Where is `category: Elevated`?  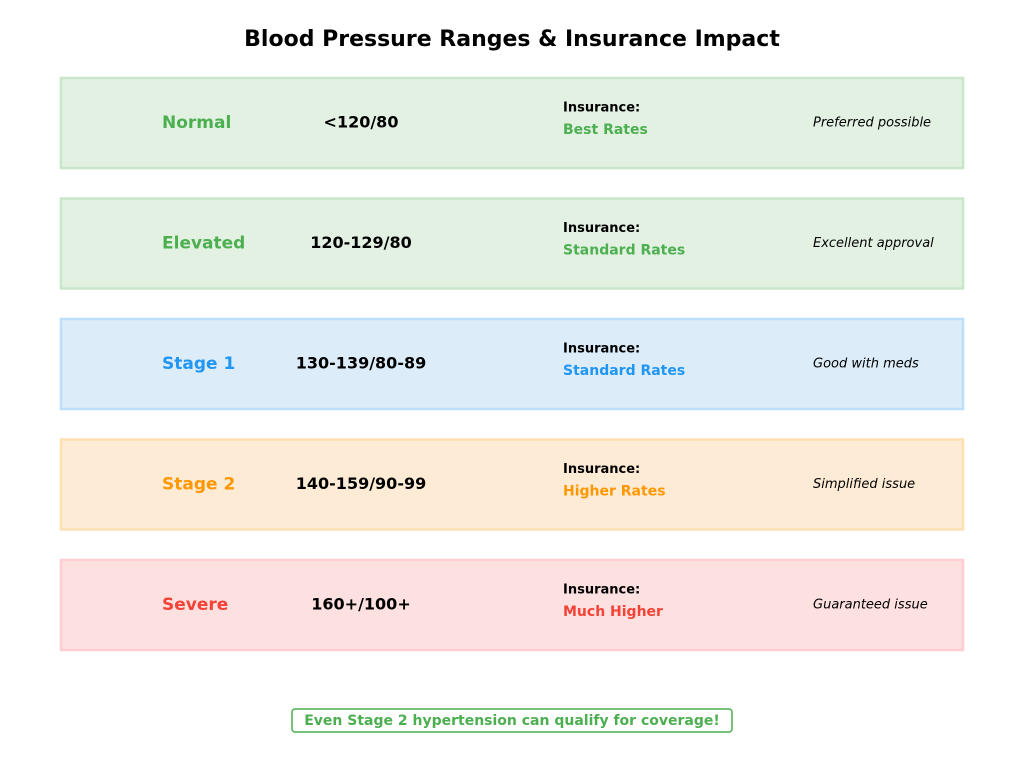 category: Elevated is located at coordinates (203, 244).